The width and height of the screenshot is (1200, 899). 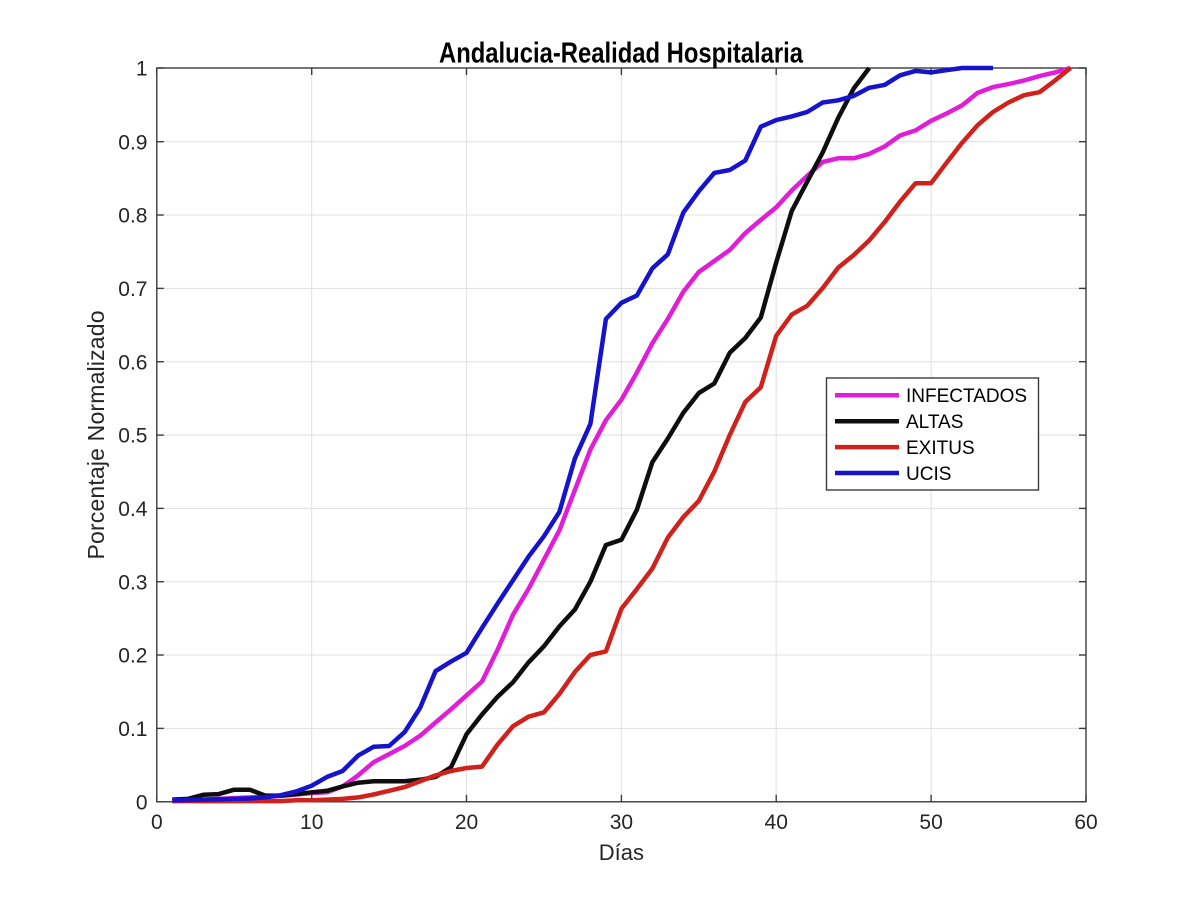 I want to click on svg-text: 0.3, so click(x=132, y=582).